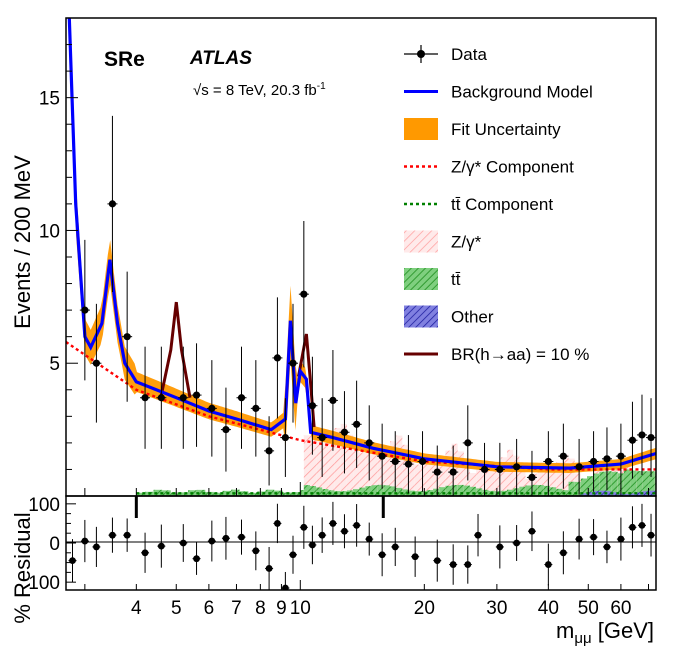 The height and width of the screenshot is (661, 681). Describe the element at coordinates (421, 129) in the screenshot. I see `legend-fill-swatch` at that location.